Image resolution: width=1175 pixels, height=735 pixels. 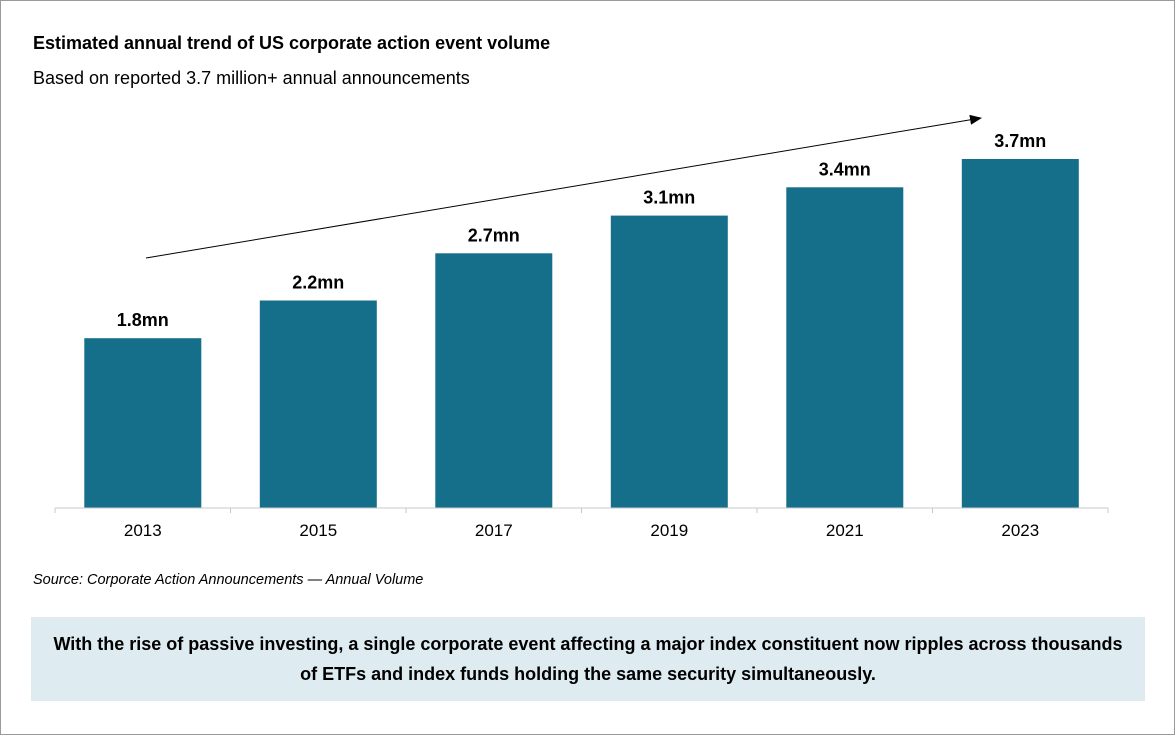 What do you see at coordinates (494, 530) in the screenshot?
I see `x-tick-label-2017: 2017` at bounding box center [494, 530].